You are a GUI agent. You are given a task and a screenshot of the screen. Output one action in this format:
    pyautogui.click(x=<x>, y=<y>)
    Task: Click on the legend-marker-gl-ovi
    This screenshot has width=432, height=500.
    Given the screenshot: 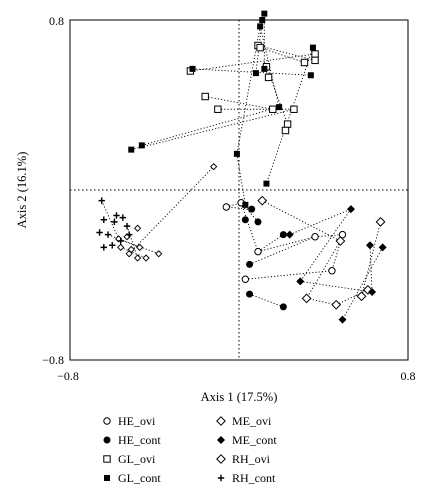 What is the action you would take?
    pyautogui.click(x=107, y=459)
    